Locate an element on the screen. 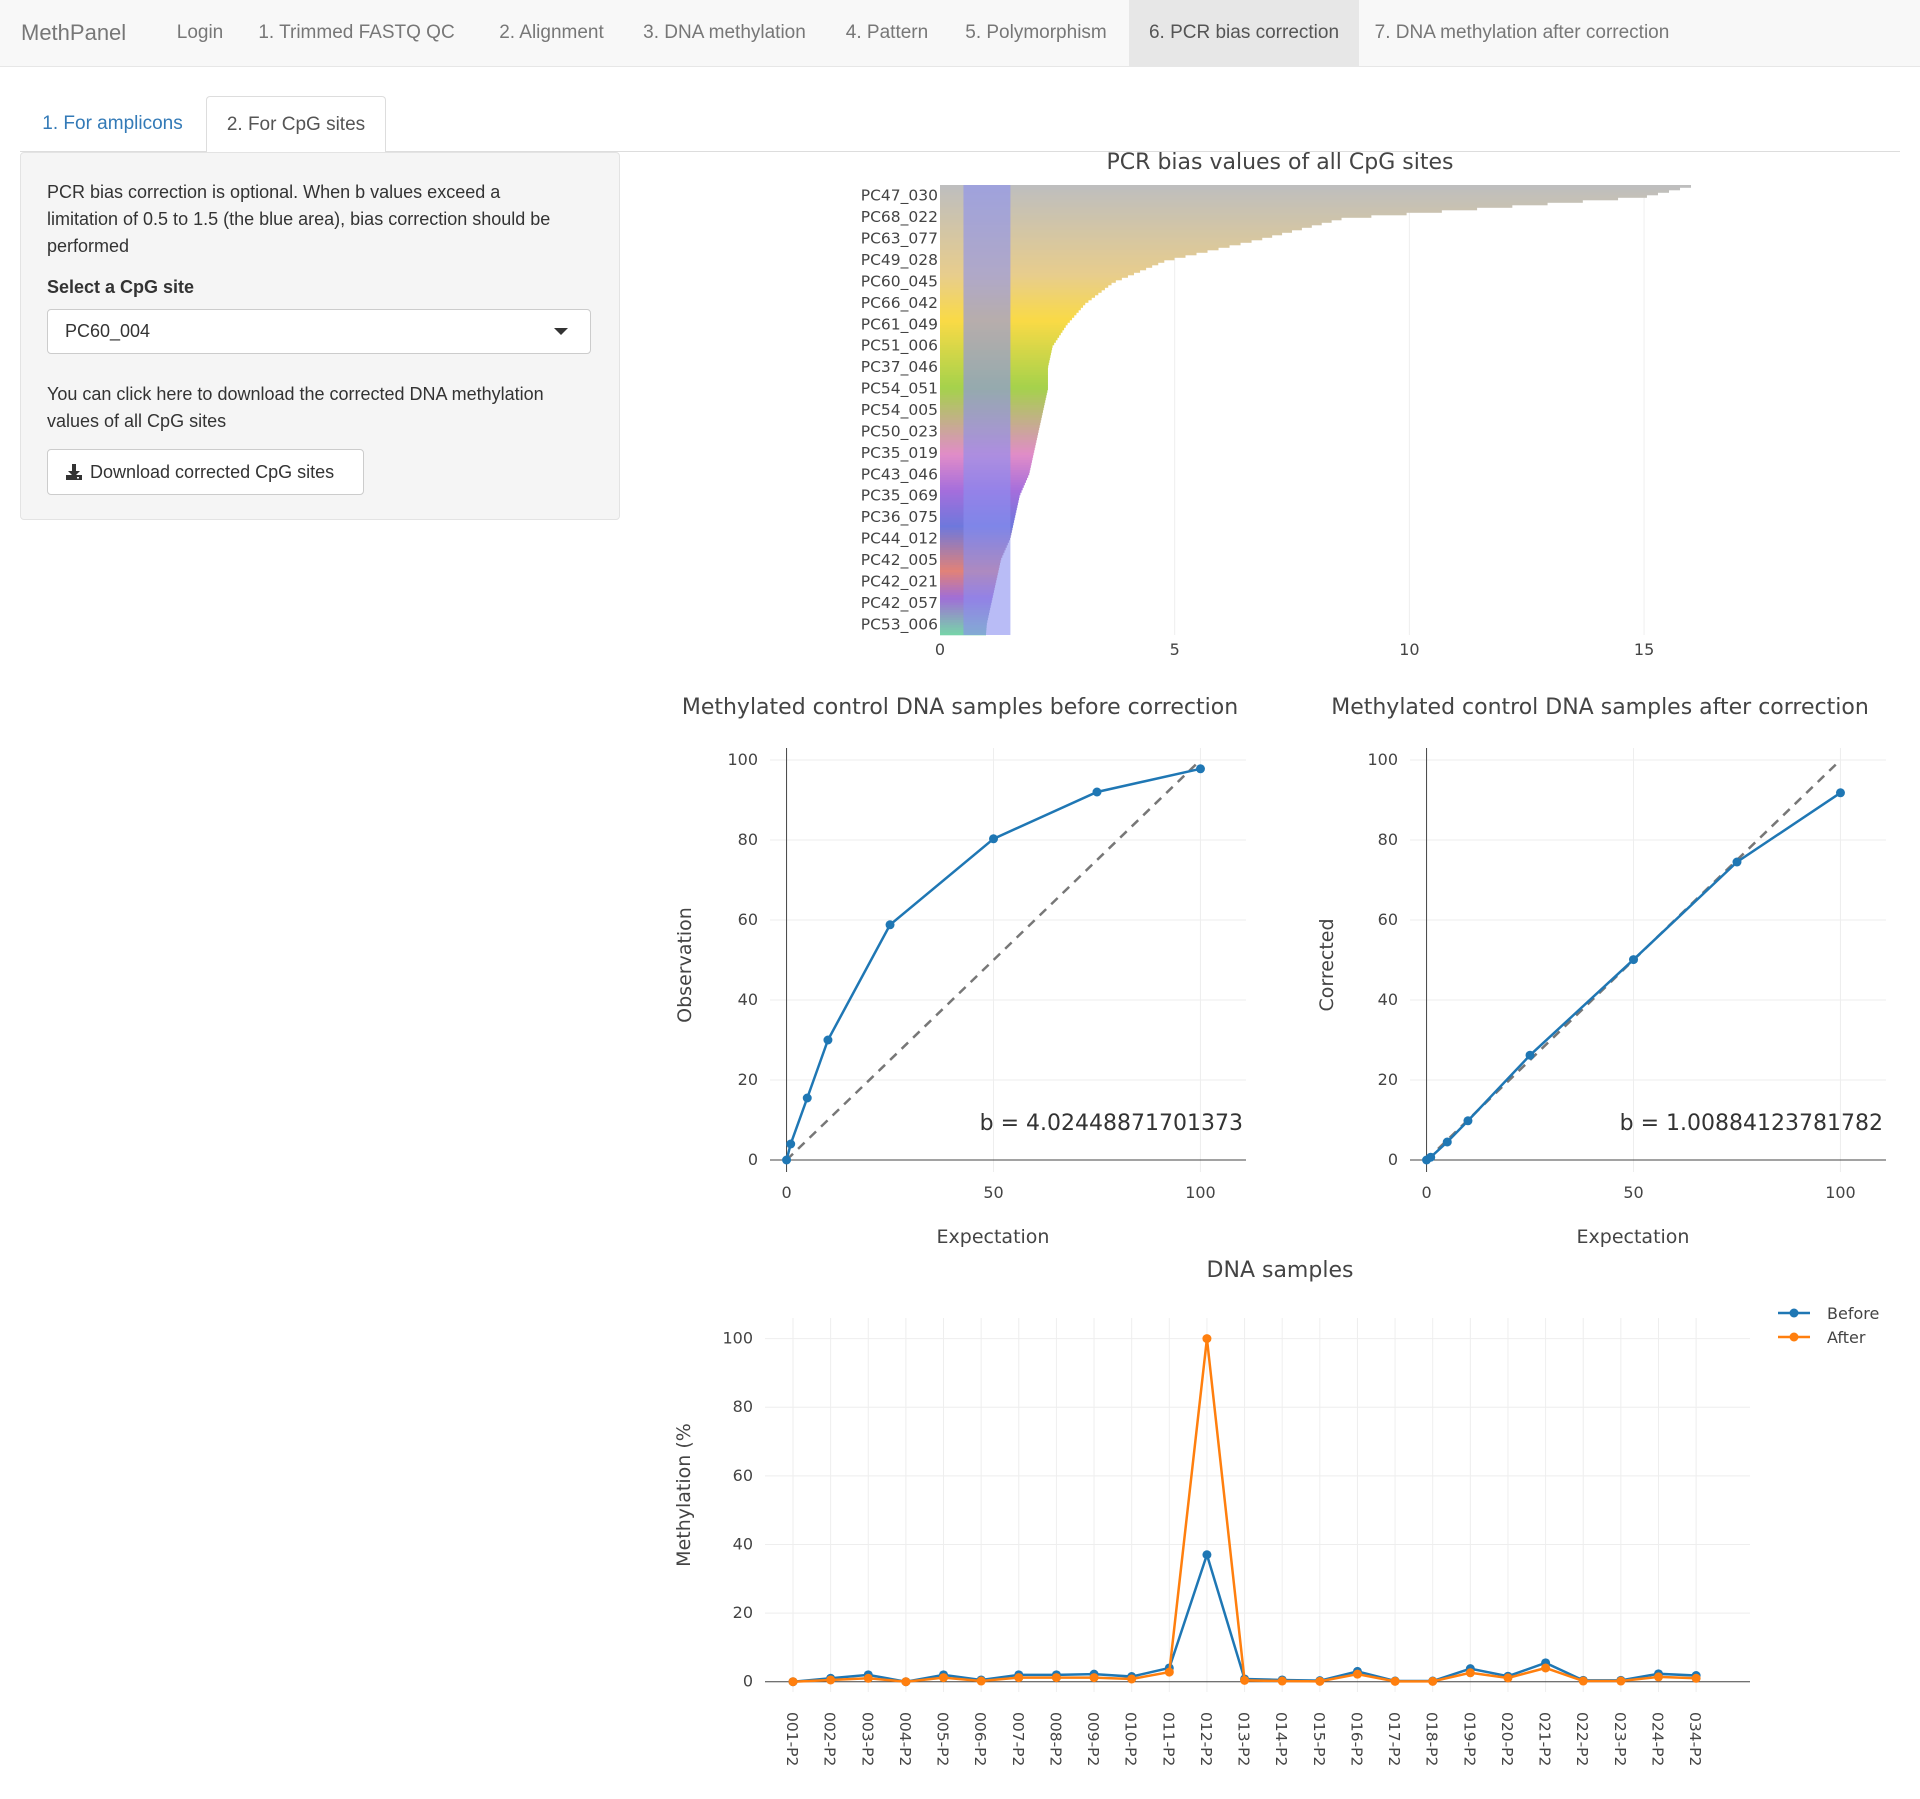 Image resolution: width=1920 pixels, height=1799 pixels. legend-label-after: After is located at coordinates (1846, 1337).